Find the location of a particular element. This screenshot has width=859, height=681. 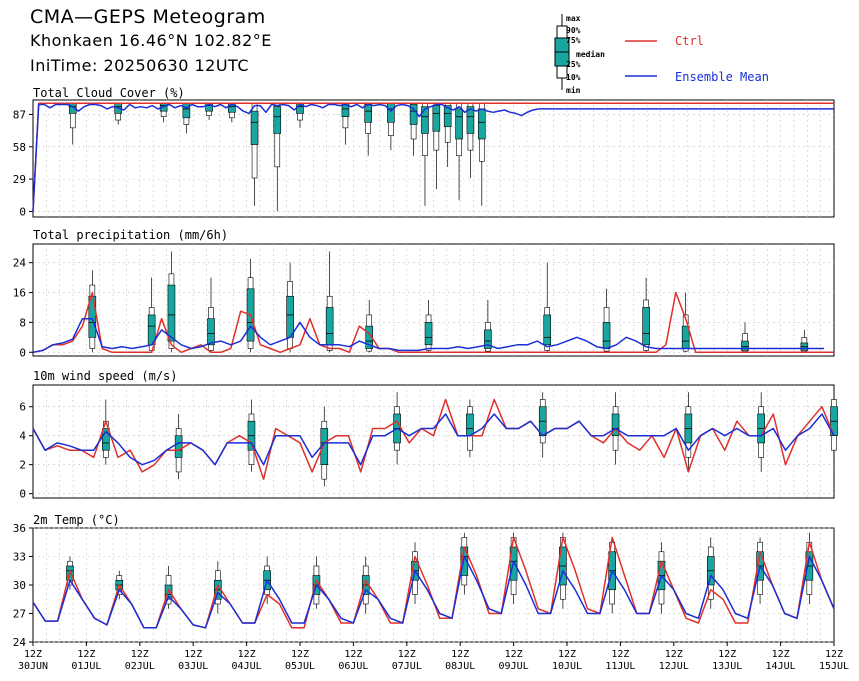

panel-title: Total precipitation (mm/6h) is located at coordinates (130, 235).